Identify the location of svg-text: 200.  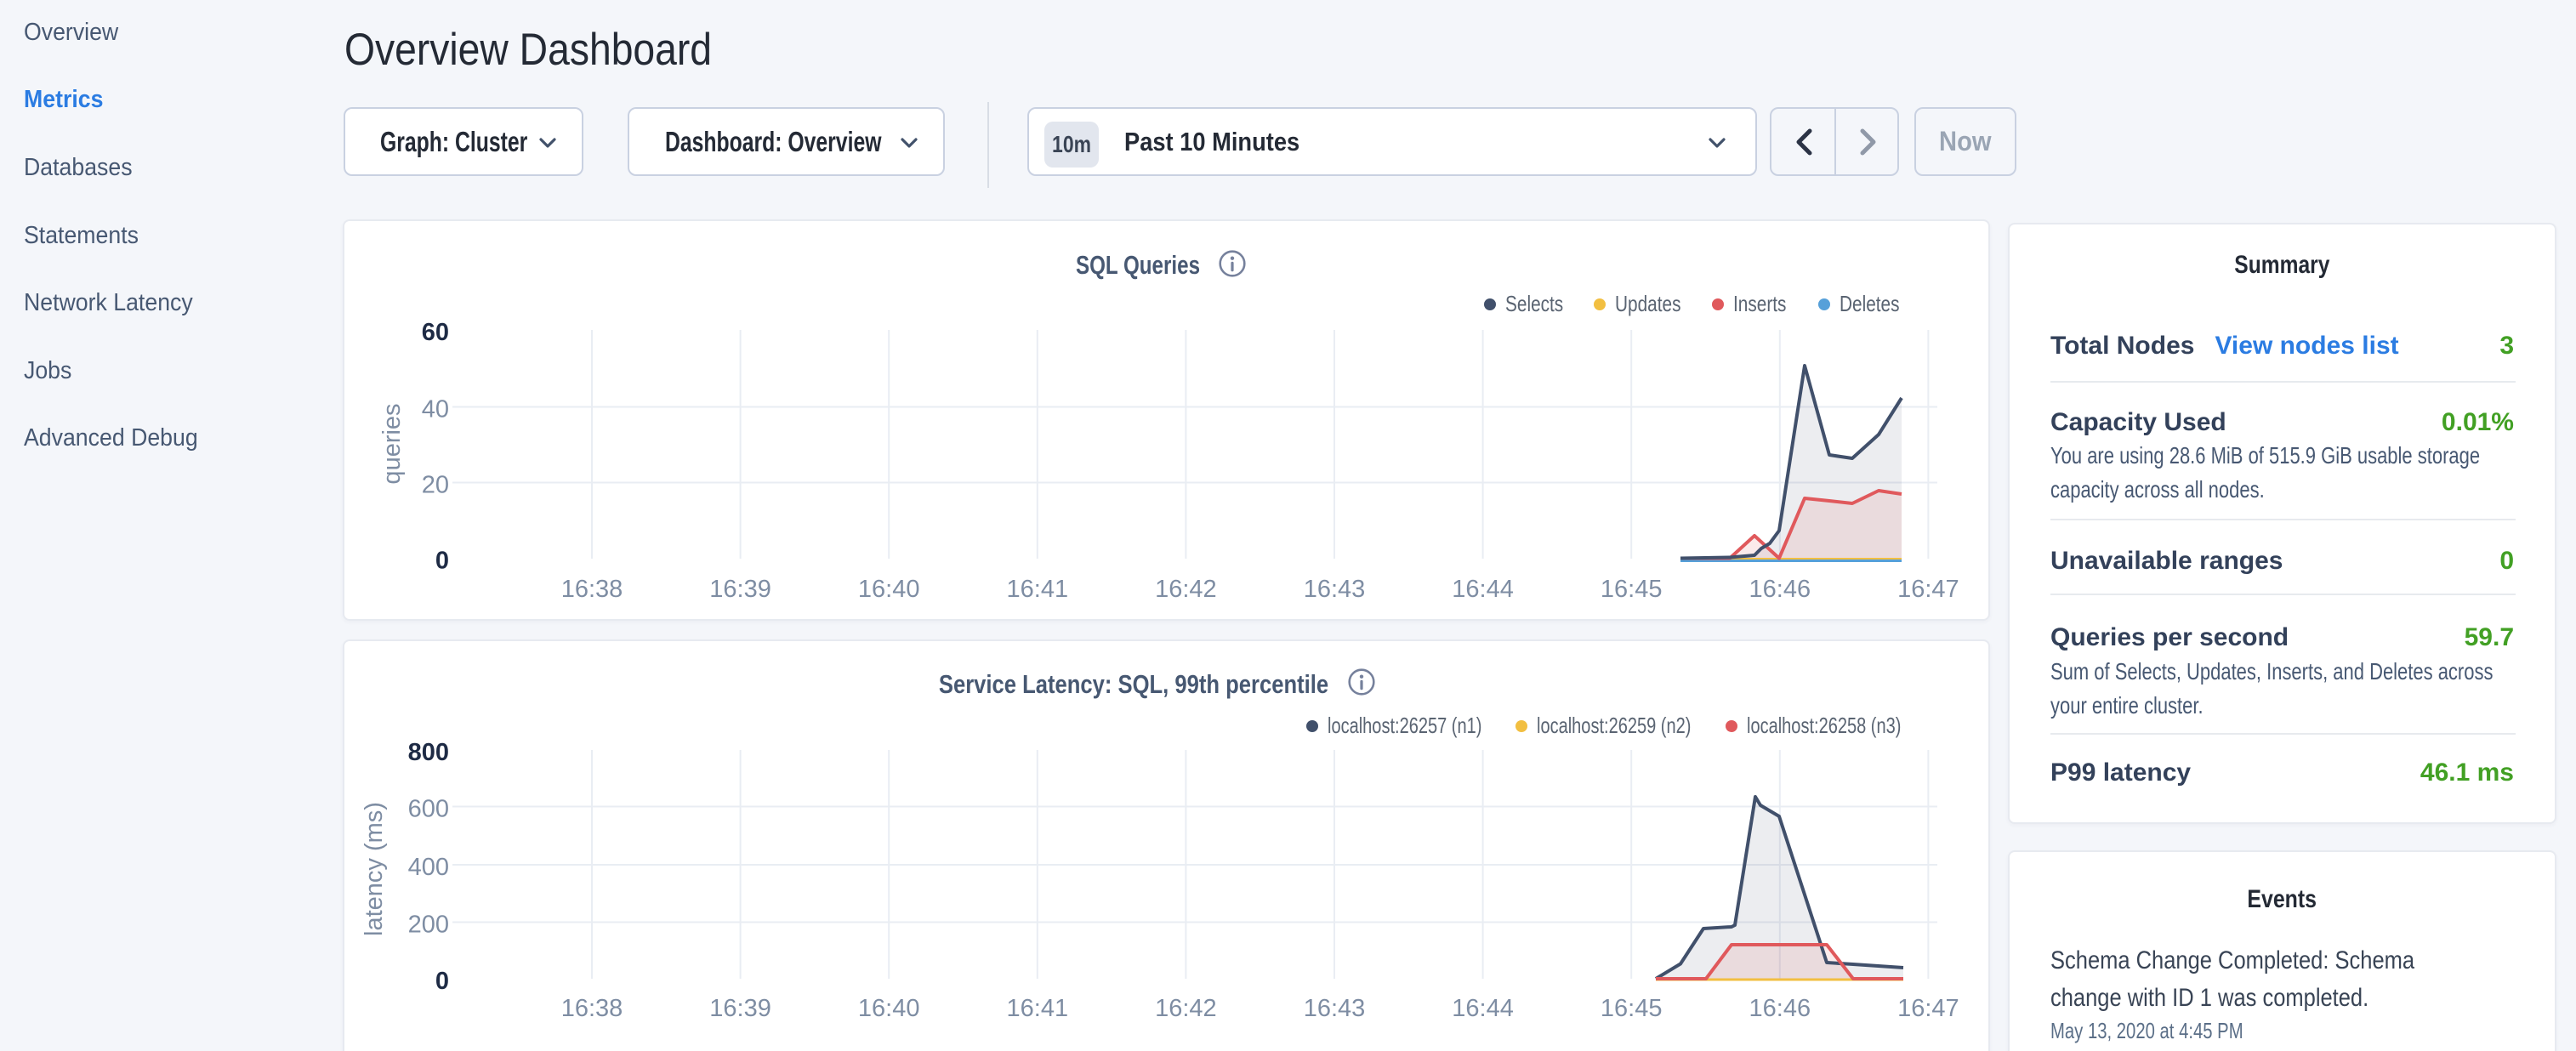
(428, 926).